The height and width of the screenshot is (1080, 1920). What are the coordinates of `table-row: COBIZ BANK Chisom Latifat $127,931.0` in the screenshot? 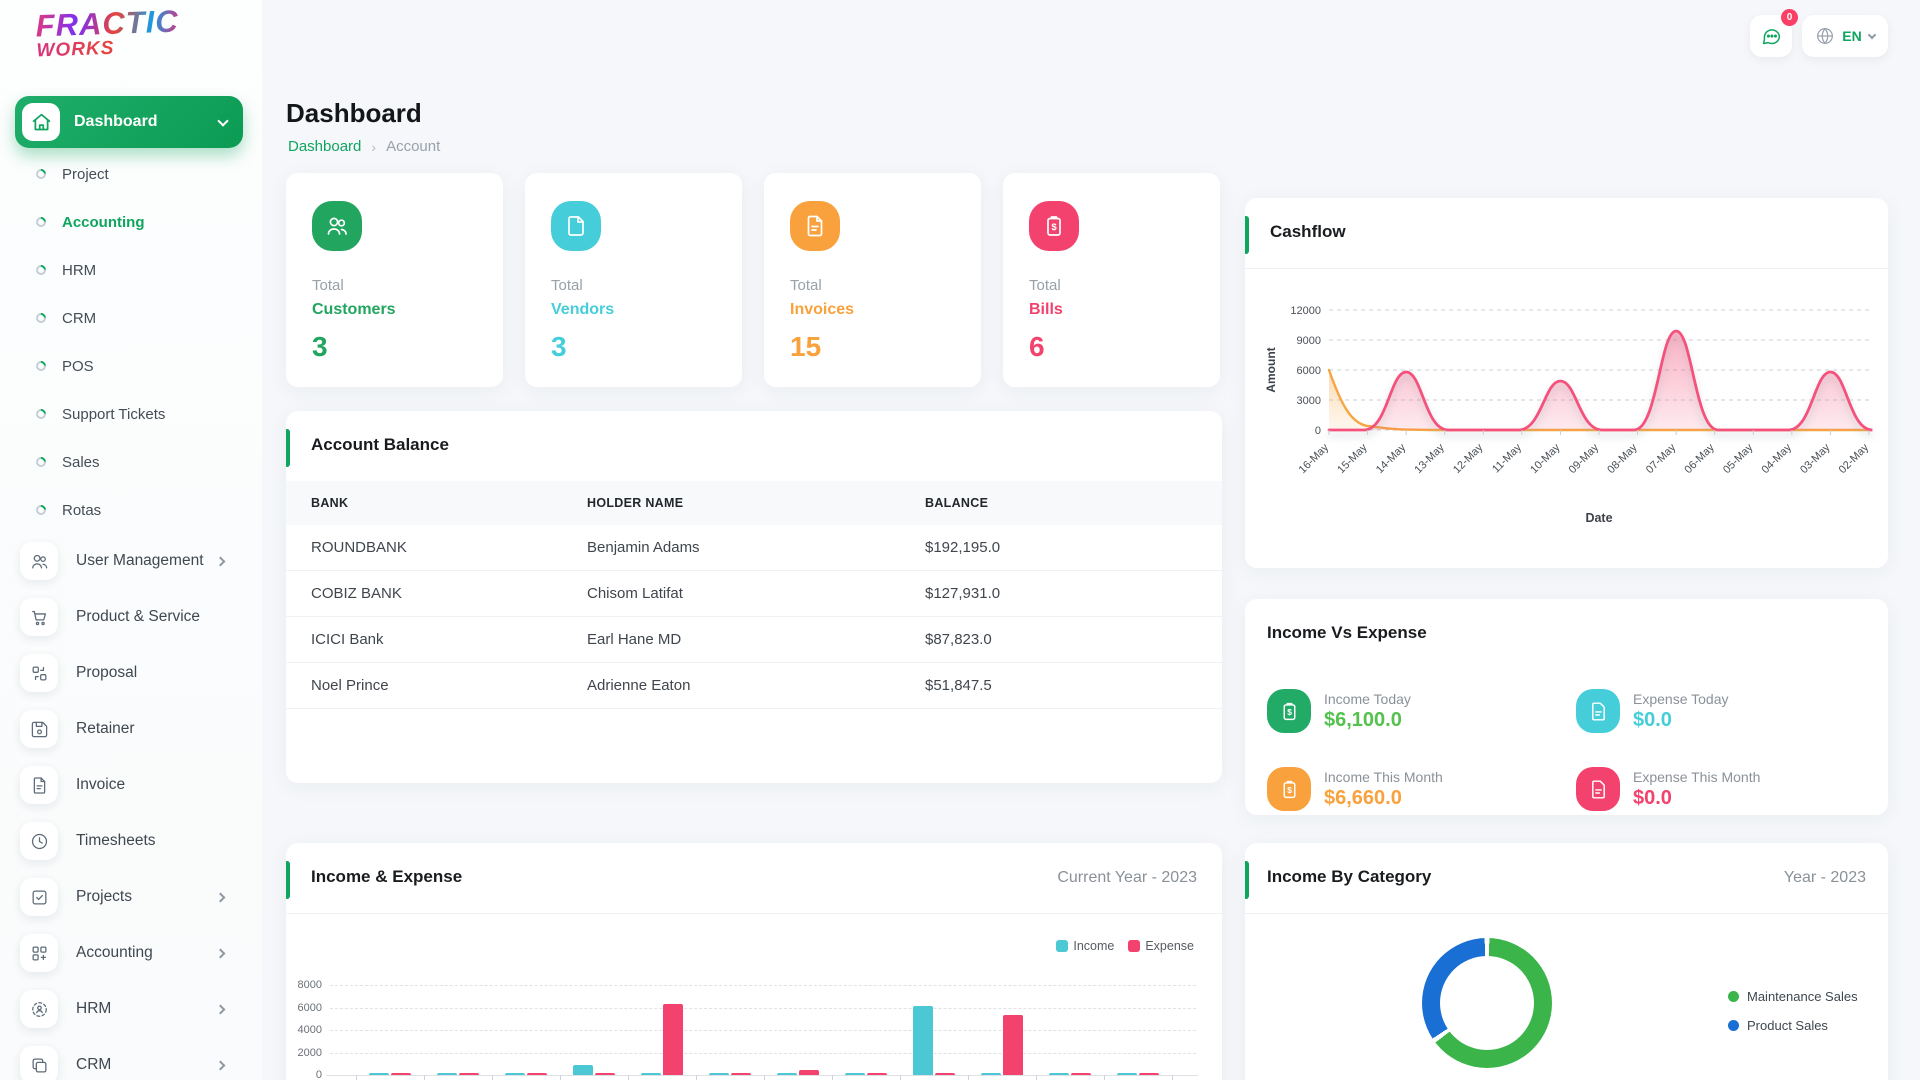 It's located at (754, 594).